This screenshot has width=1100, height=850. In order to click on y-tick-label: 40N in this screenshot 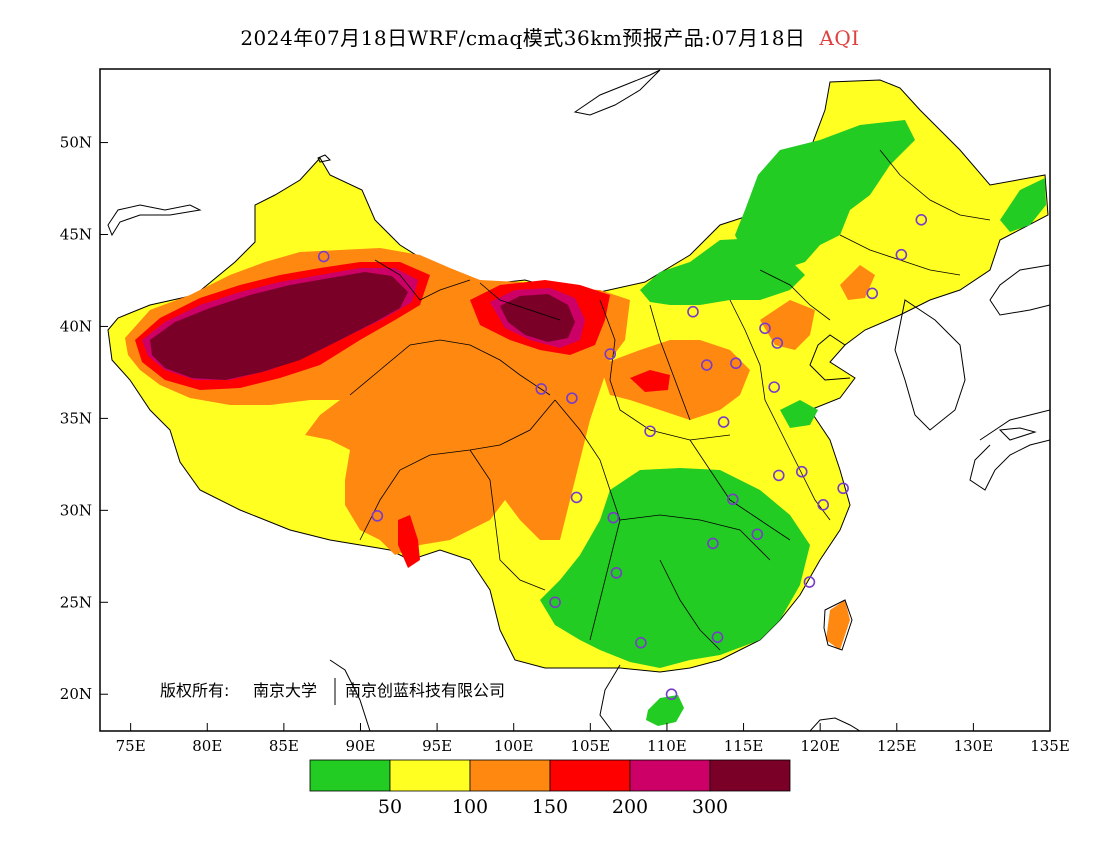, I will do `click(76, 326)`.